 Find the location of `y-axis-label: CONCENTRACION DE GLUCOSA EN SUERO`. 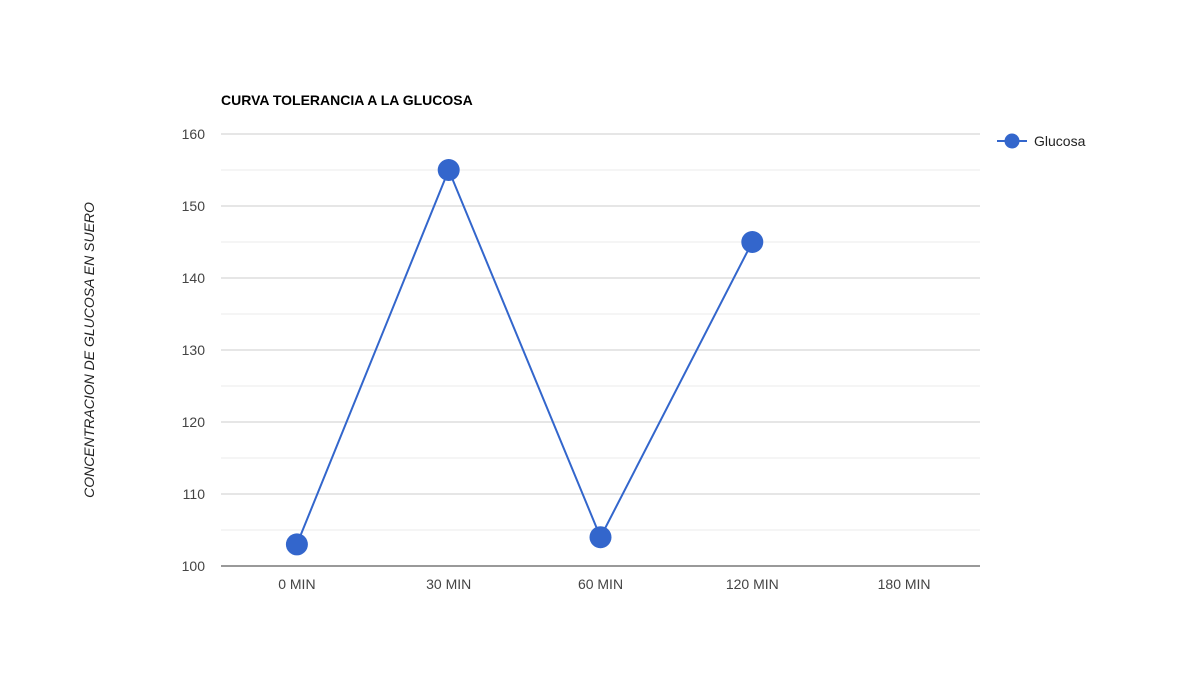

y-axis-label: CONCENTRACION DE GLUCOSA EN SUERO is located at coordinates (89, 350).